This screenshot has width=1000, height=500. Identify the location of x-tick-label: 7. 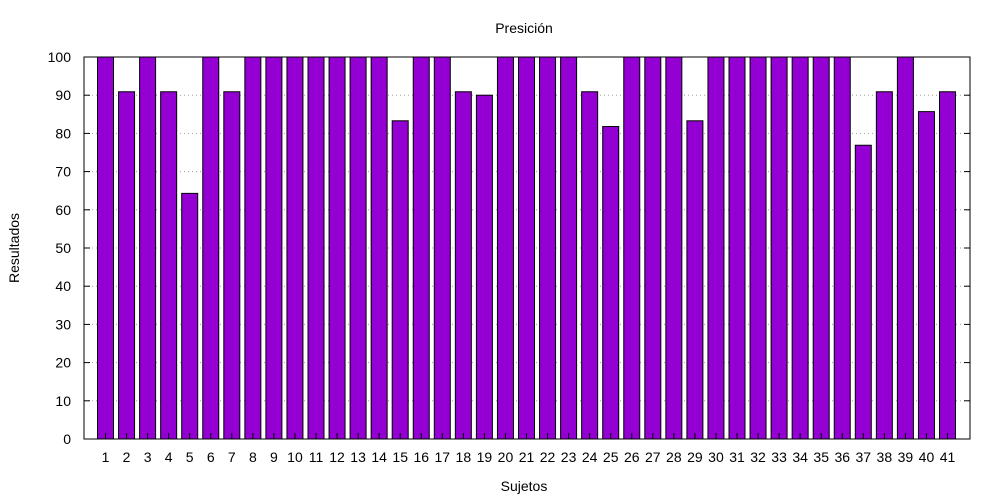
(232, 457).